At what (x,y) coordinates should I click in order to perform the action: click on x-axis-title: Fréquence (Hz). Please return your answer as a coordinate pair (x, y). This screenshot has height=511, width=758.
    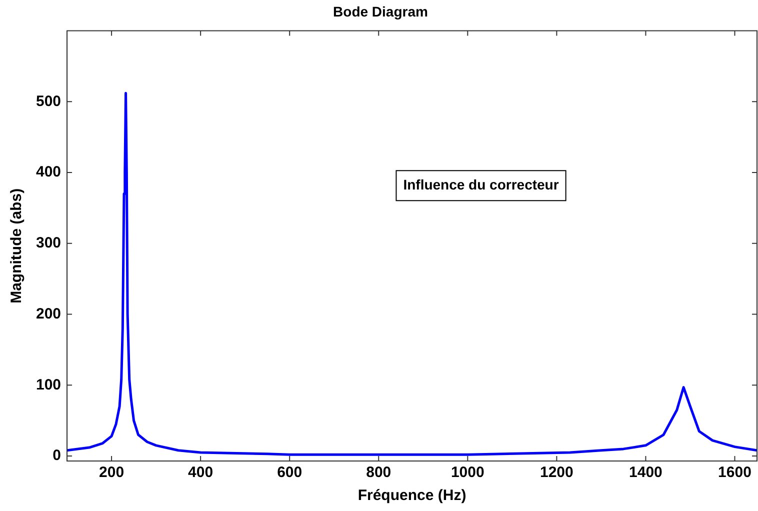
    Looking at the image, I should click on (412, 495).